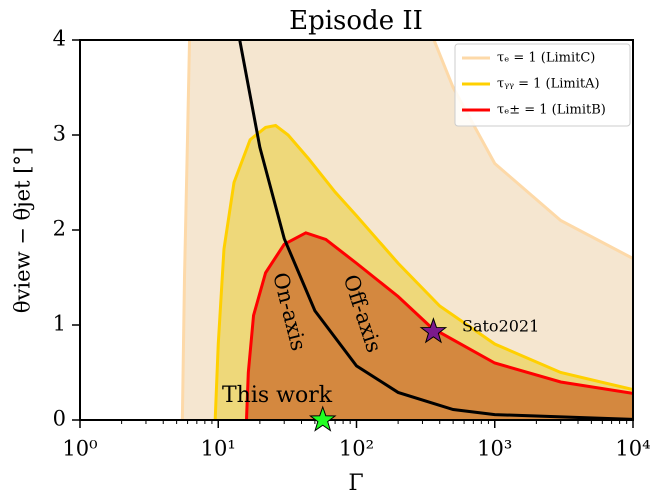  Describe the element at coordinates (356, 21) in the screenshot. I see `chart-title: Episode II` at that location.